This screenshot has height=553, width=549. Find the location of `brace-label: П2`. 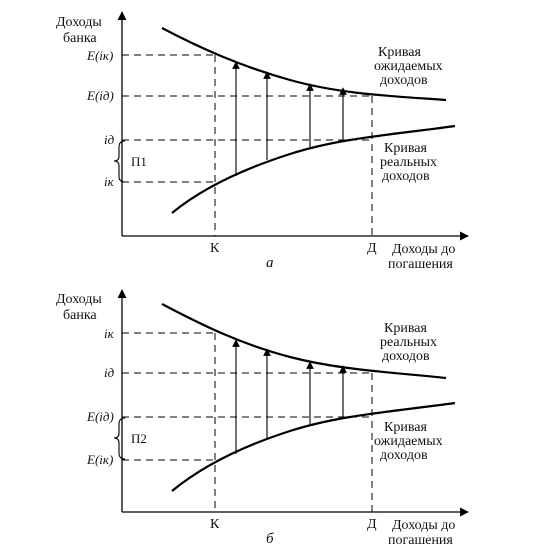

brace-label: П2 is located at coordinates (139, 438).